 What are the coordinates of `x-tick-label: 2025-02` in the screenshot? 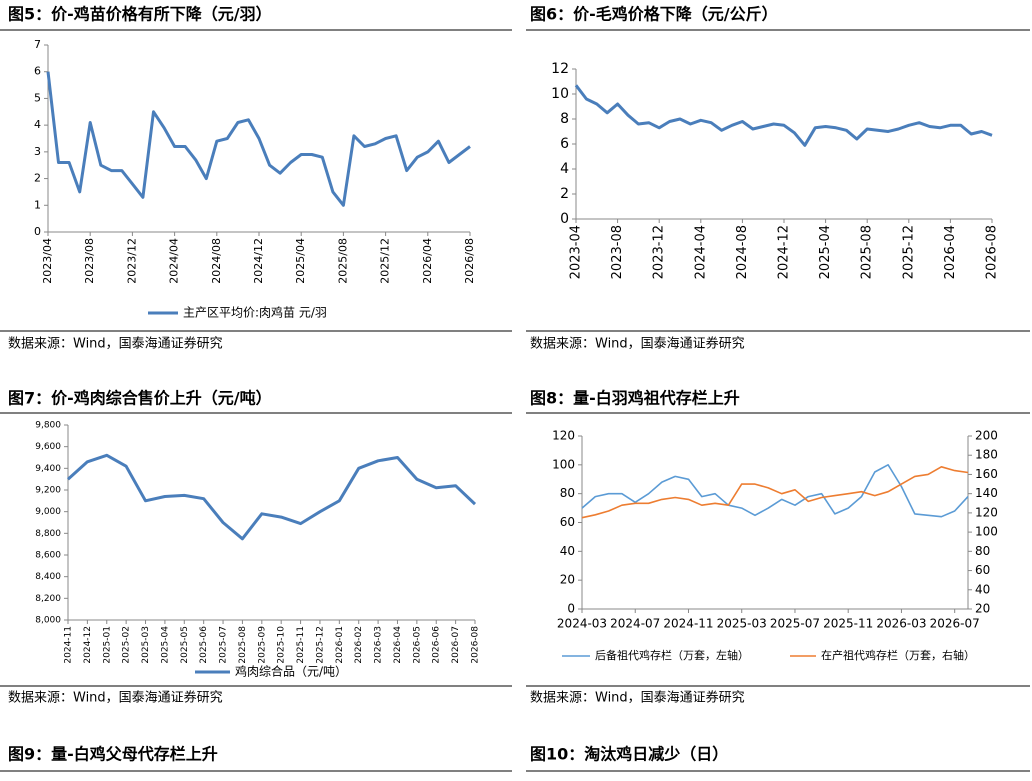 It's located at (127, 645).